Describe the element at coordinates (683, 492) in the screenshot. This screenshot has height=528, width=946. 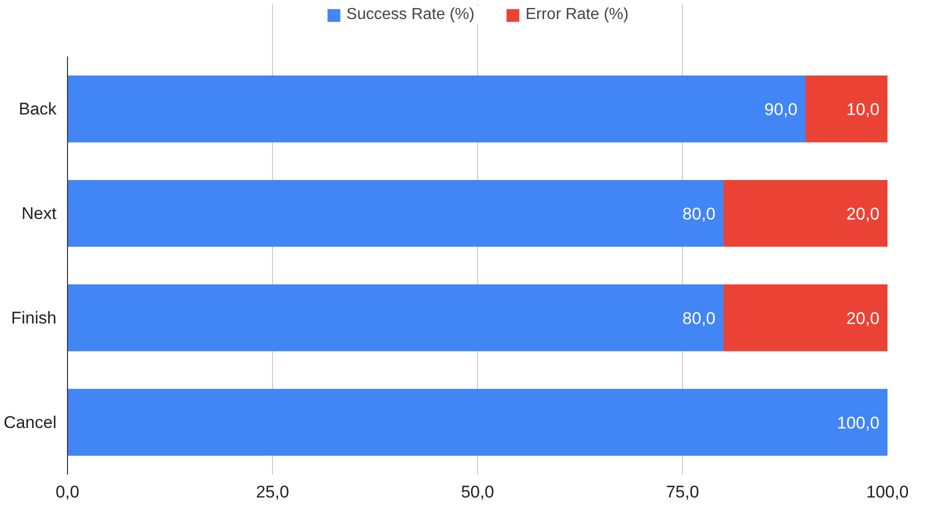
I see `x-tick-label: 75,0` at that location.